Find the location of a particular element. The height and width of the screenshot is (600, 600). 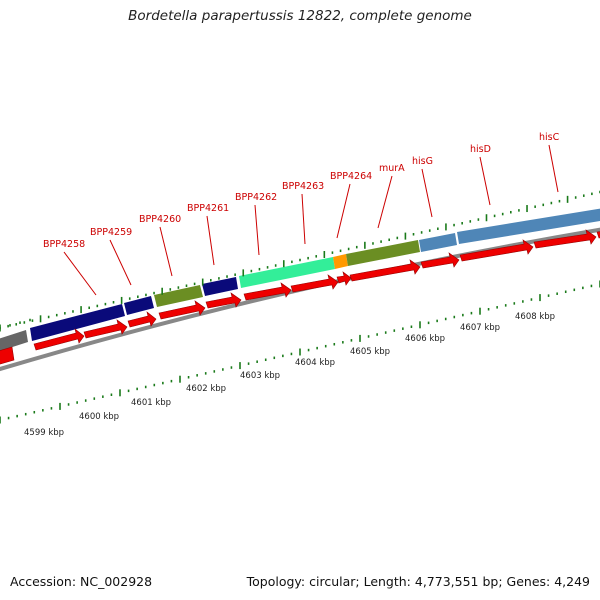

gene-label: BPP4259 is located at coordinates (111, 232).